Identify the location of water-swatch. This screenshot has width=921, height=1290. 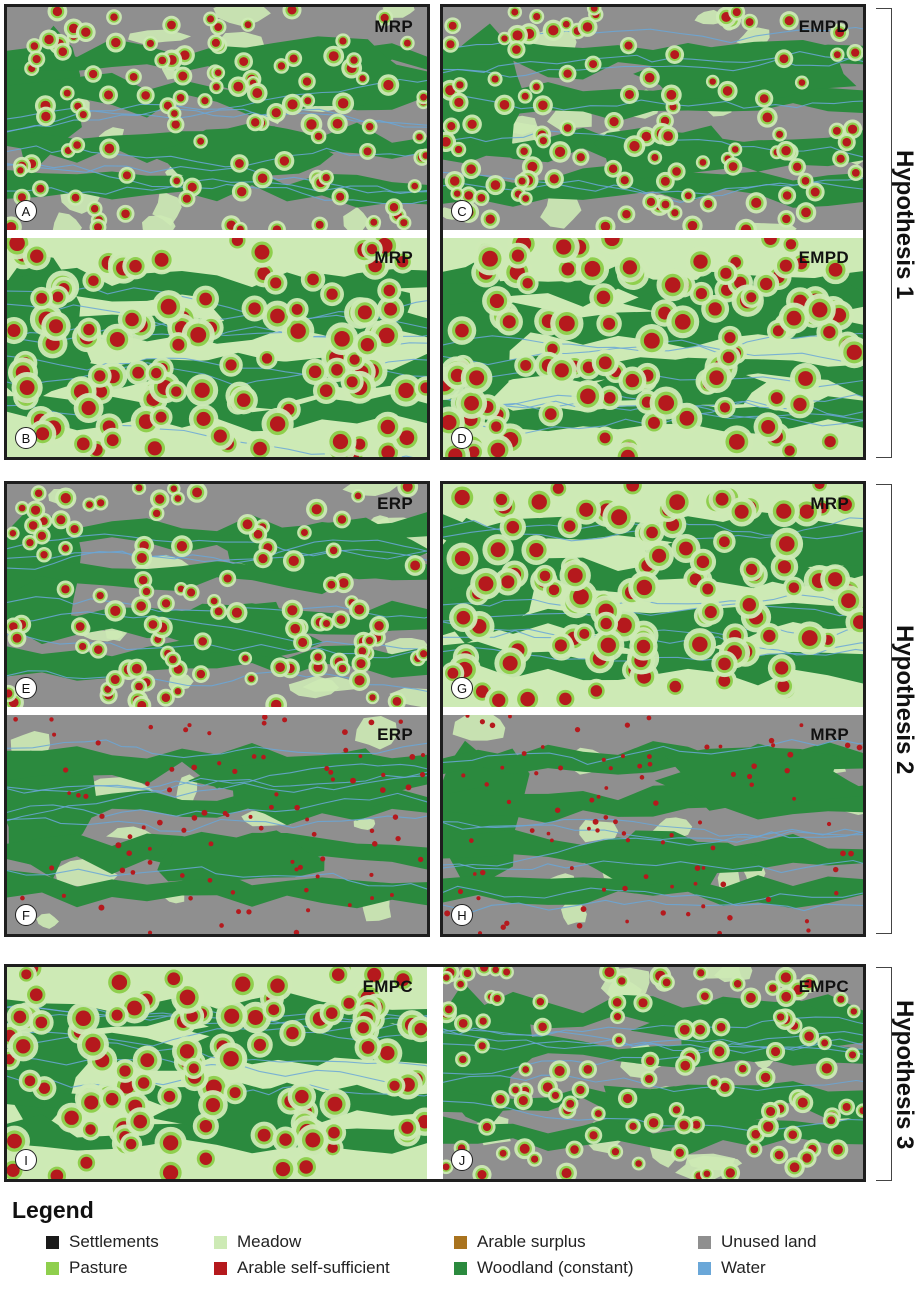
(704, 1268).